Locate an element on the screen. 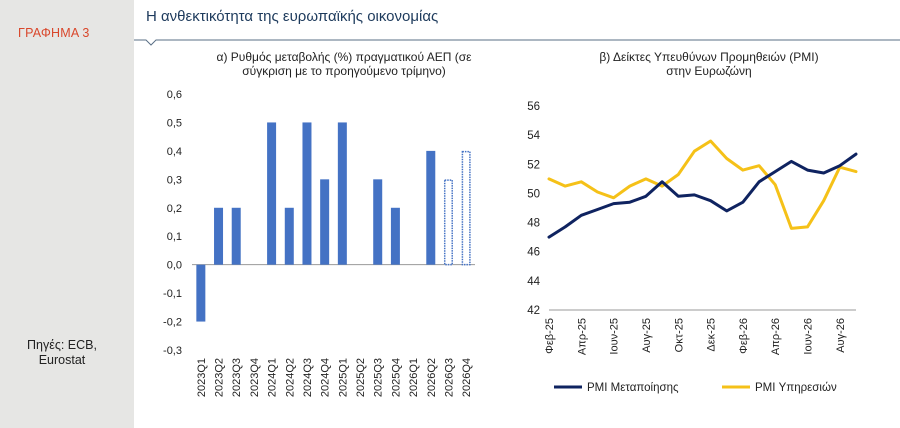  gdp-x-tick-label: 2023Q1 is located at coordinates (202, 377).